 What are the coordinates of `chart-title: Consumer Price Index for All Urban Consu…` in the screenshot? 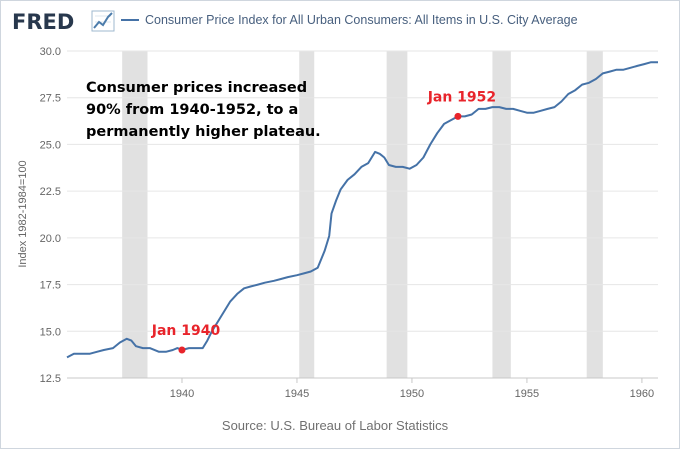 It's located at (361, 20).